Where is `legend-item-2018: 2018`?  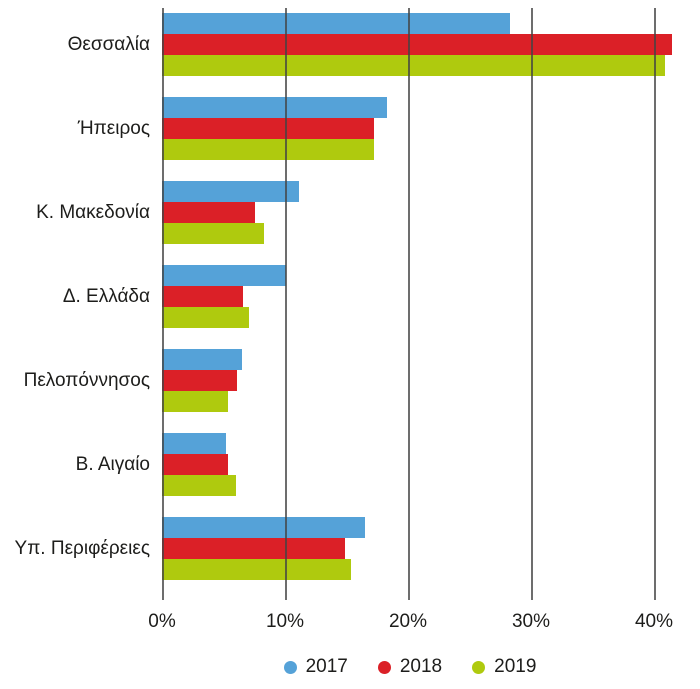 legend-item-2018: 2018 is located at coordinates (410, 667).